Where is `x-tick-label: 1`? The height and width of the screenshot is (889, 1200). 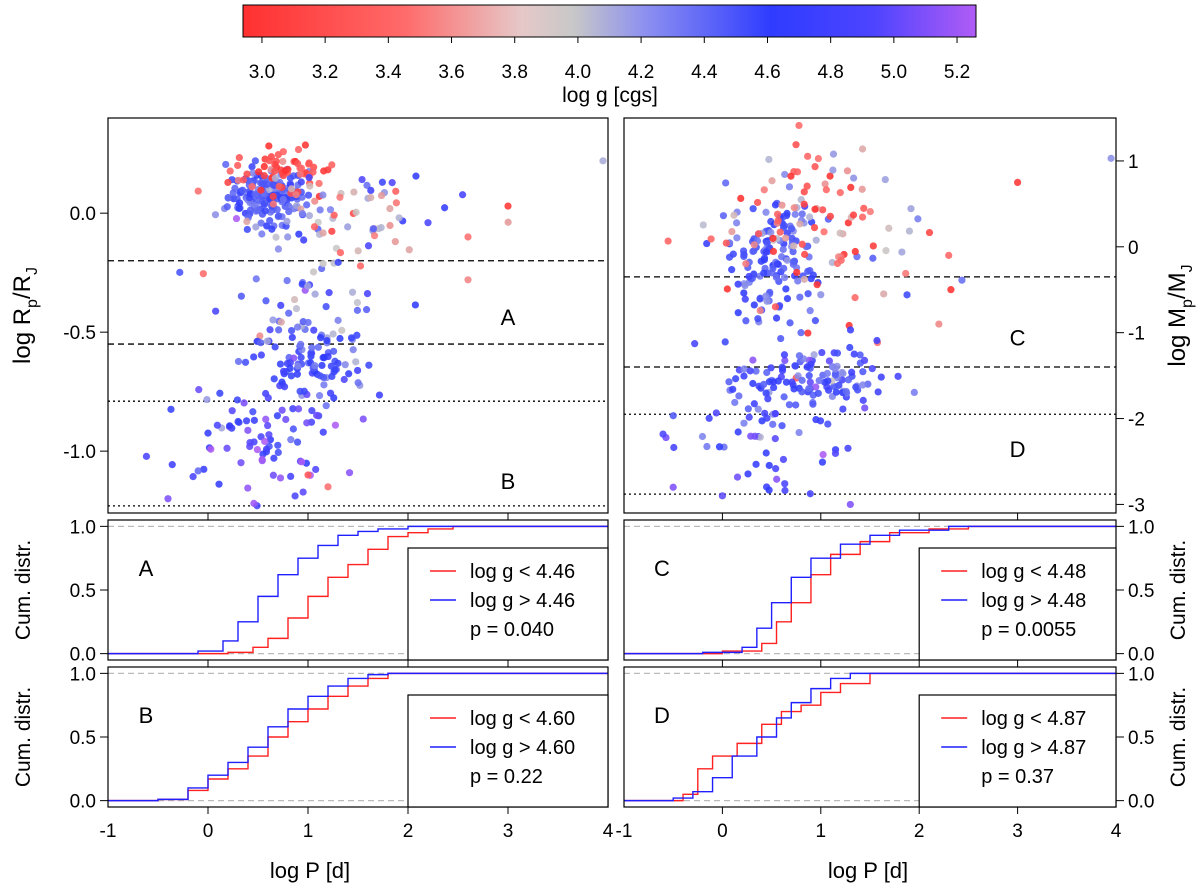
x-tick-label: 1 is located at coordinates (308, 831).